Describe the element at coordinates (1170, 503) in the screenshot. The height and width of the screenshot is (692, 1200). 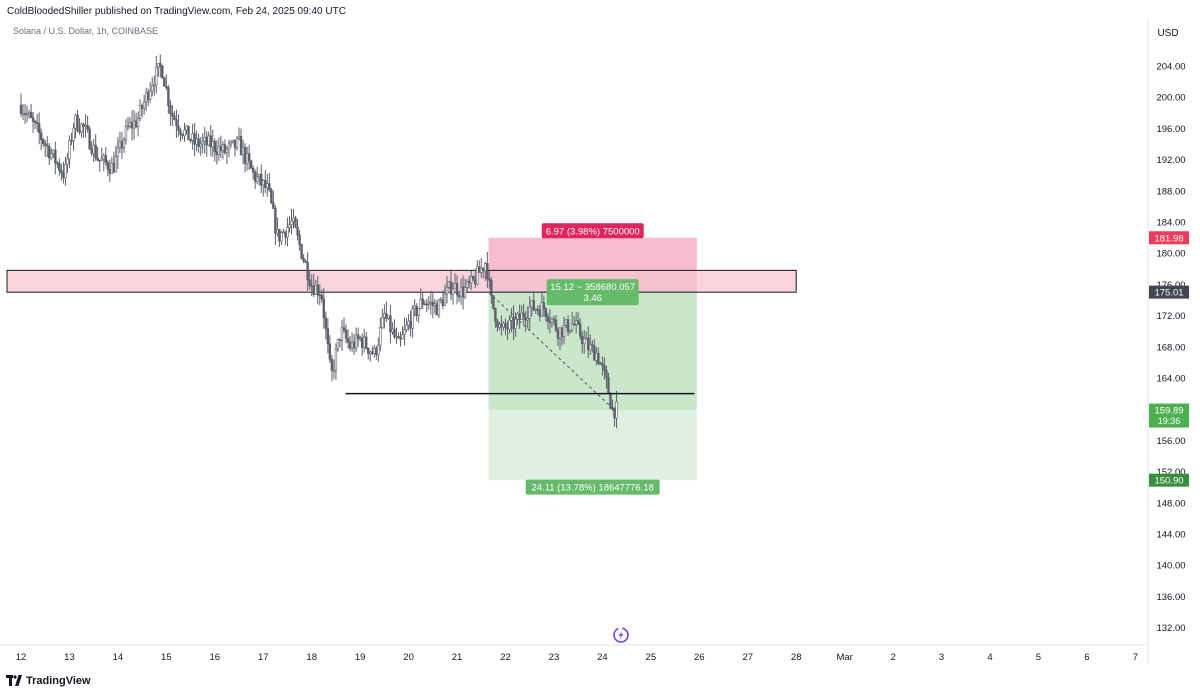
I see `price-tick-label: 148.00` at that location.